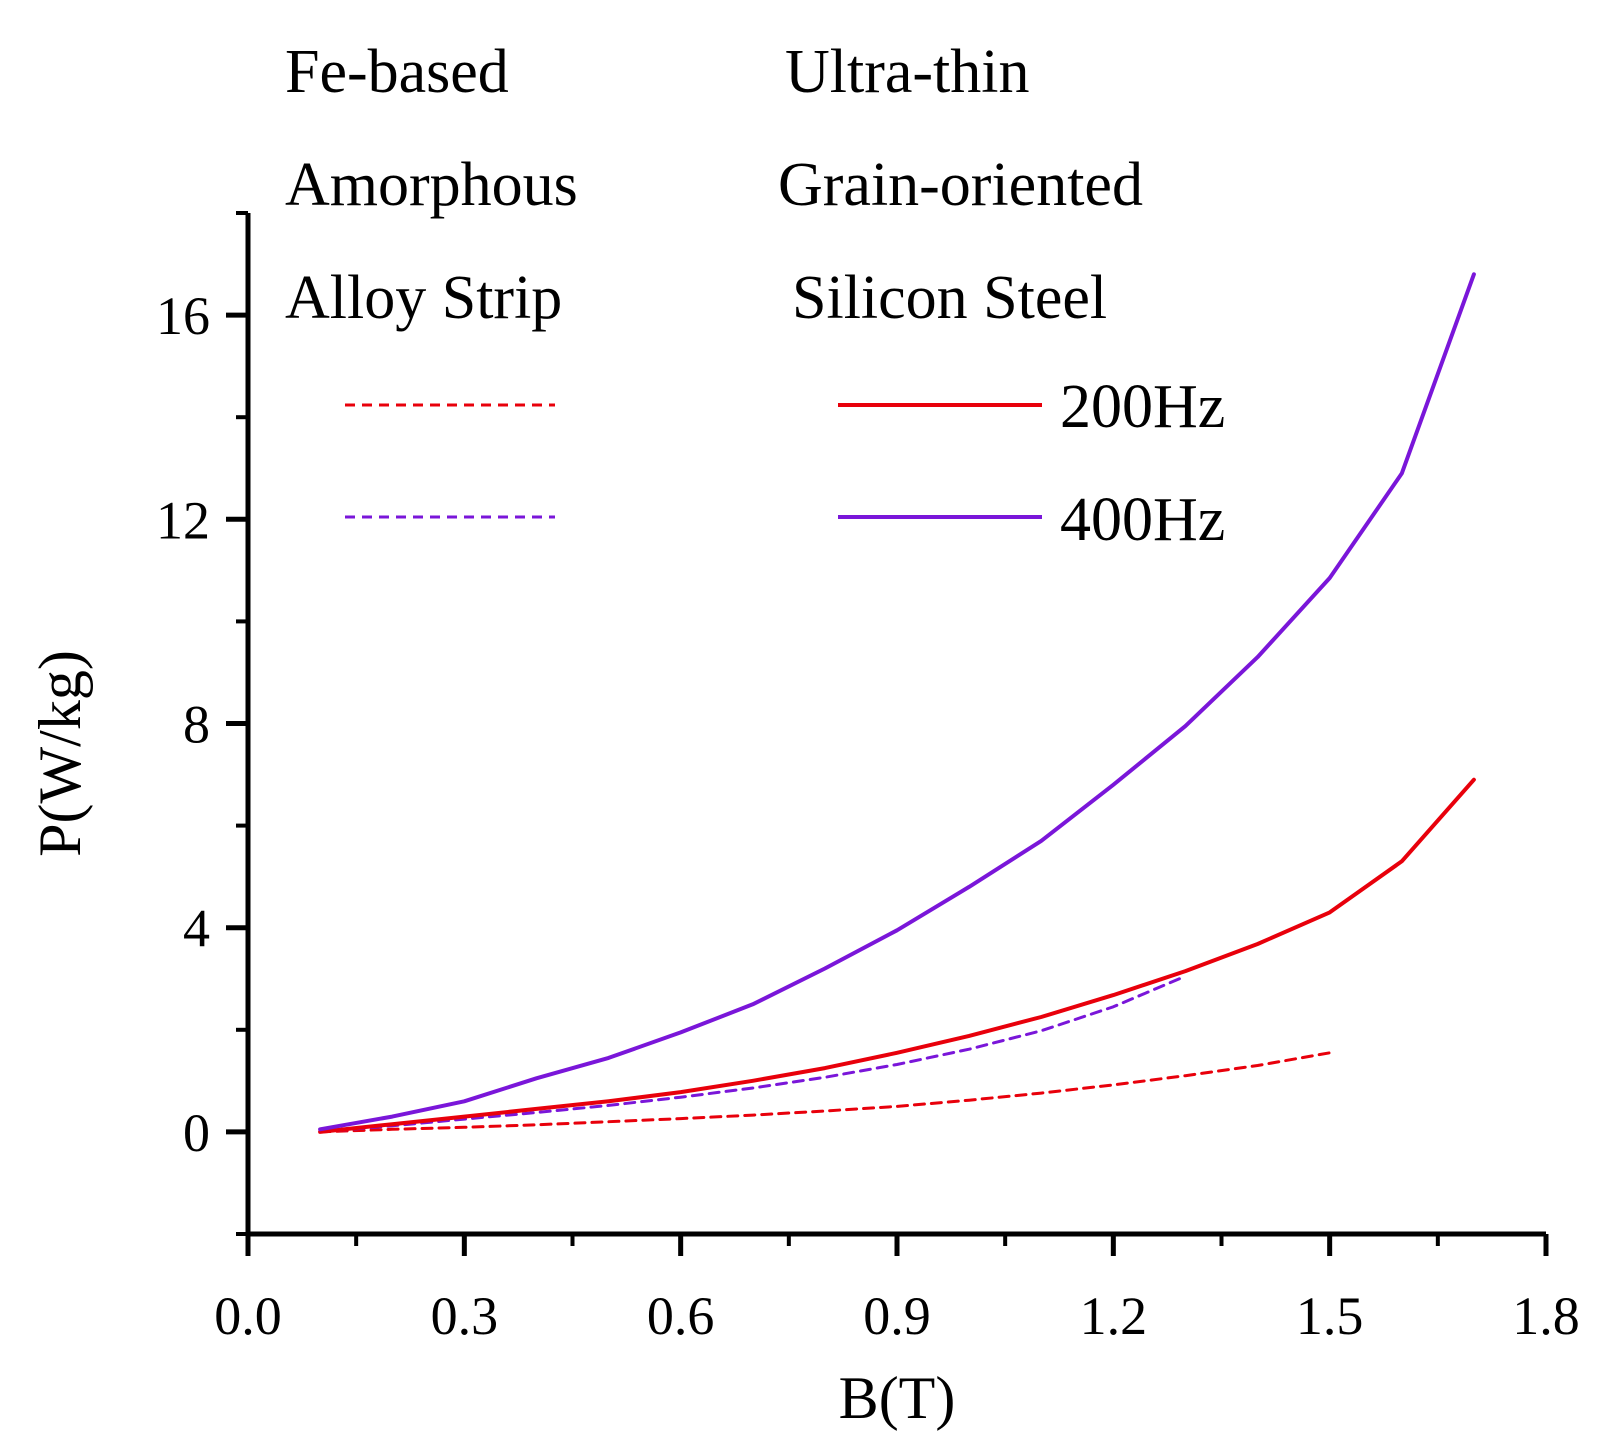  What do you see at coordinates (949, 298) in the screenshot?
I see `legend-header-silicon-line-3: Silicon Steel` at bounding box center [949, 298].